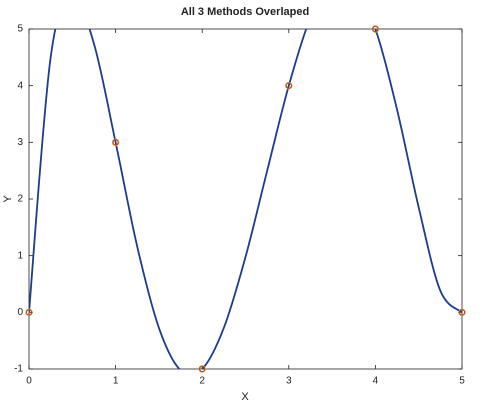 This screenshot has height=414, width=487. Describe the element at coordinates (20, 142) in the screenshot. I see `y-tick-label: 3` at that location.